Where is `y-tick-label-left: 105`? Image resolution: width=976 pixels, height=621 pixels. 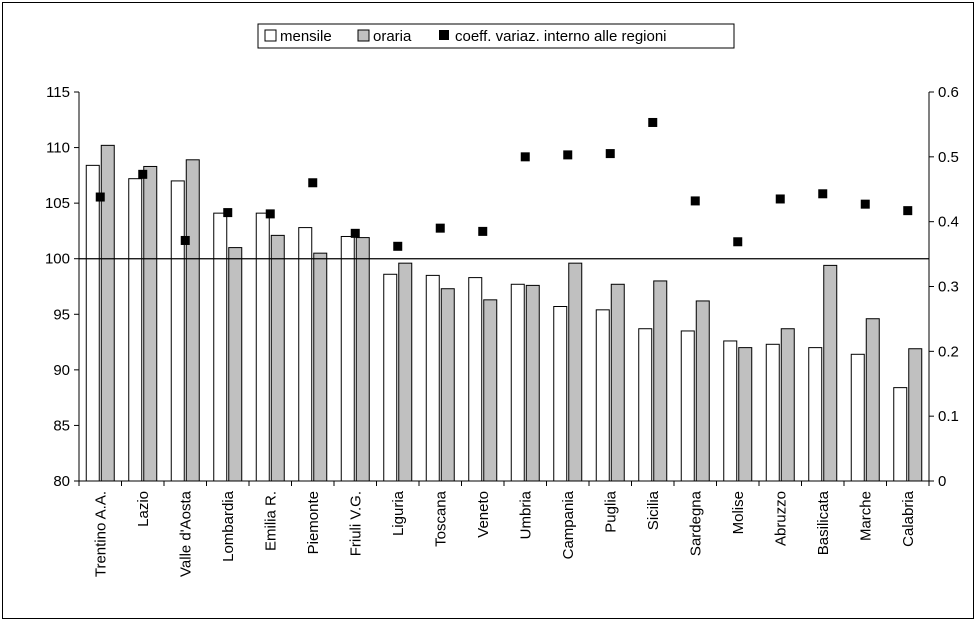
y-tick-label-left: 105 is located at coordinates (57, 203).